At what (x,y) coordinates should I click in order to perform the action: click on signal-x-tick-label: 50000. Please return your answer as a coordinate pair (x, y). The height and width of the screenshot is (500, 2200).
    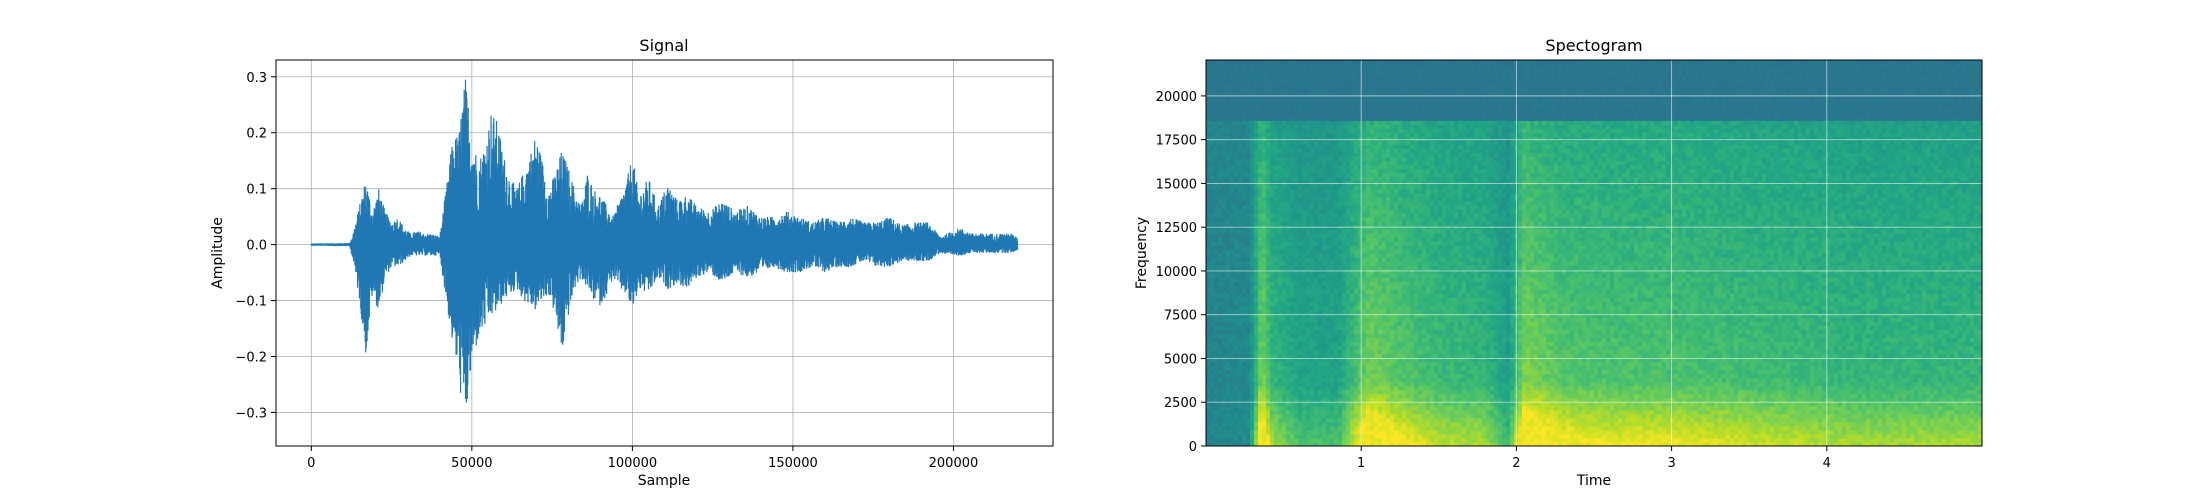
    Looking at the image, I should click on (471, 463).